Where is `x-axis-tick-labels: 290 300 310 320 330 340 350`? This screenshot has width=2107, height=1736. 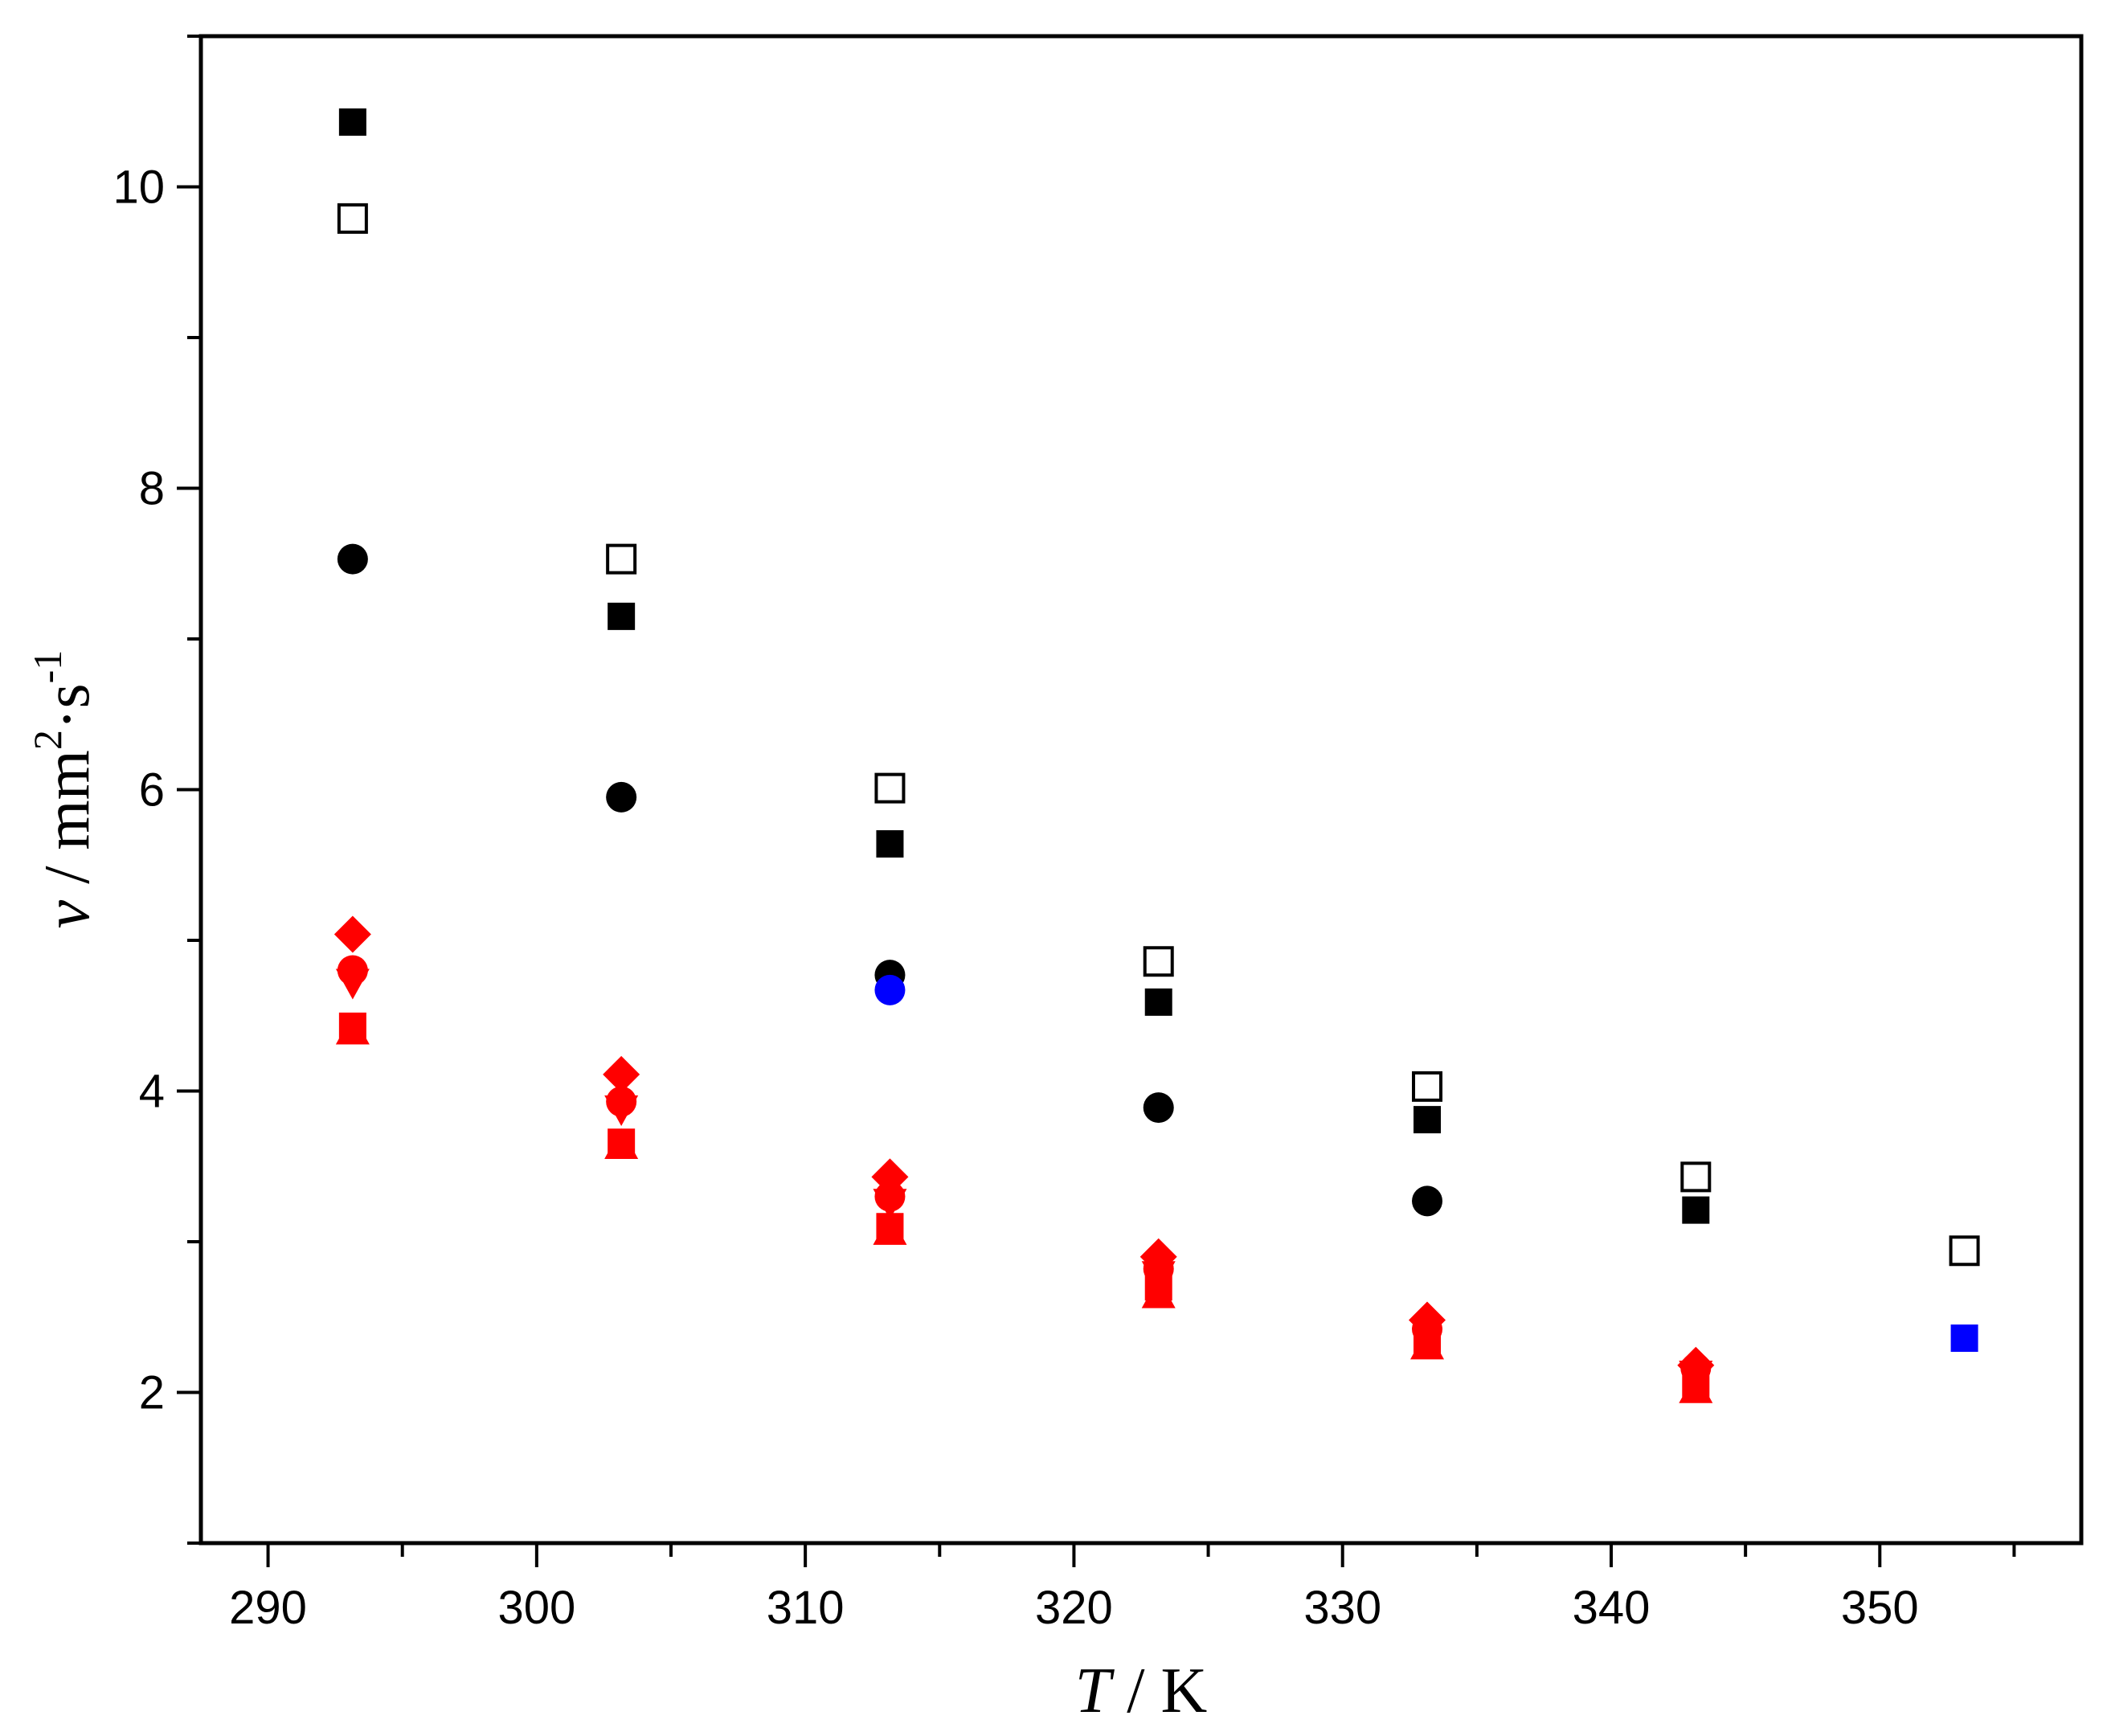
x-axis-tick-labels: 290 300 310 320 330 340 350 is located at coordinates (1073, 1608).